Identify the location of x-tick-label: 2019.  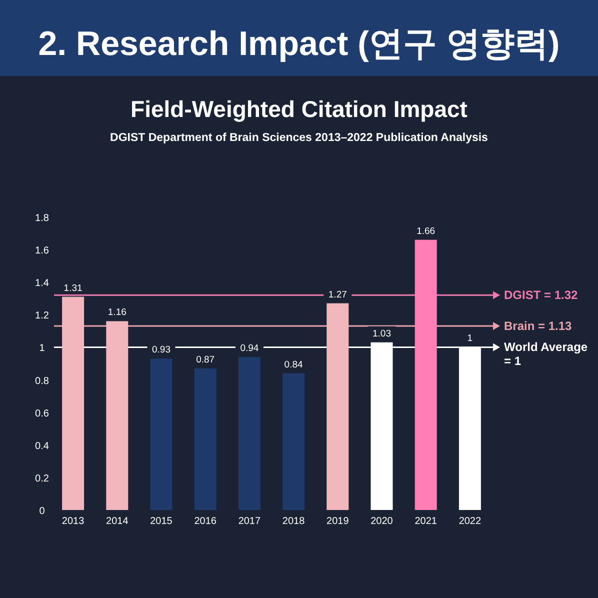
(338, 521).